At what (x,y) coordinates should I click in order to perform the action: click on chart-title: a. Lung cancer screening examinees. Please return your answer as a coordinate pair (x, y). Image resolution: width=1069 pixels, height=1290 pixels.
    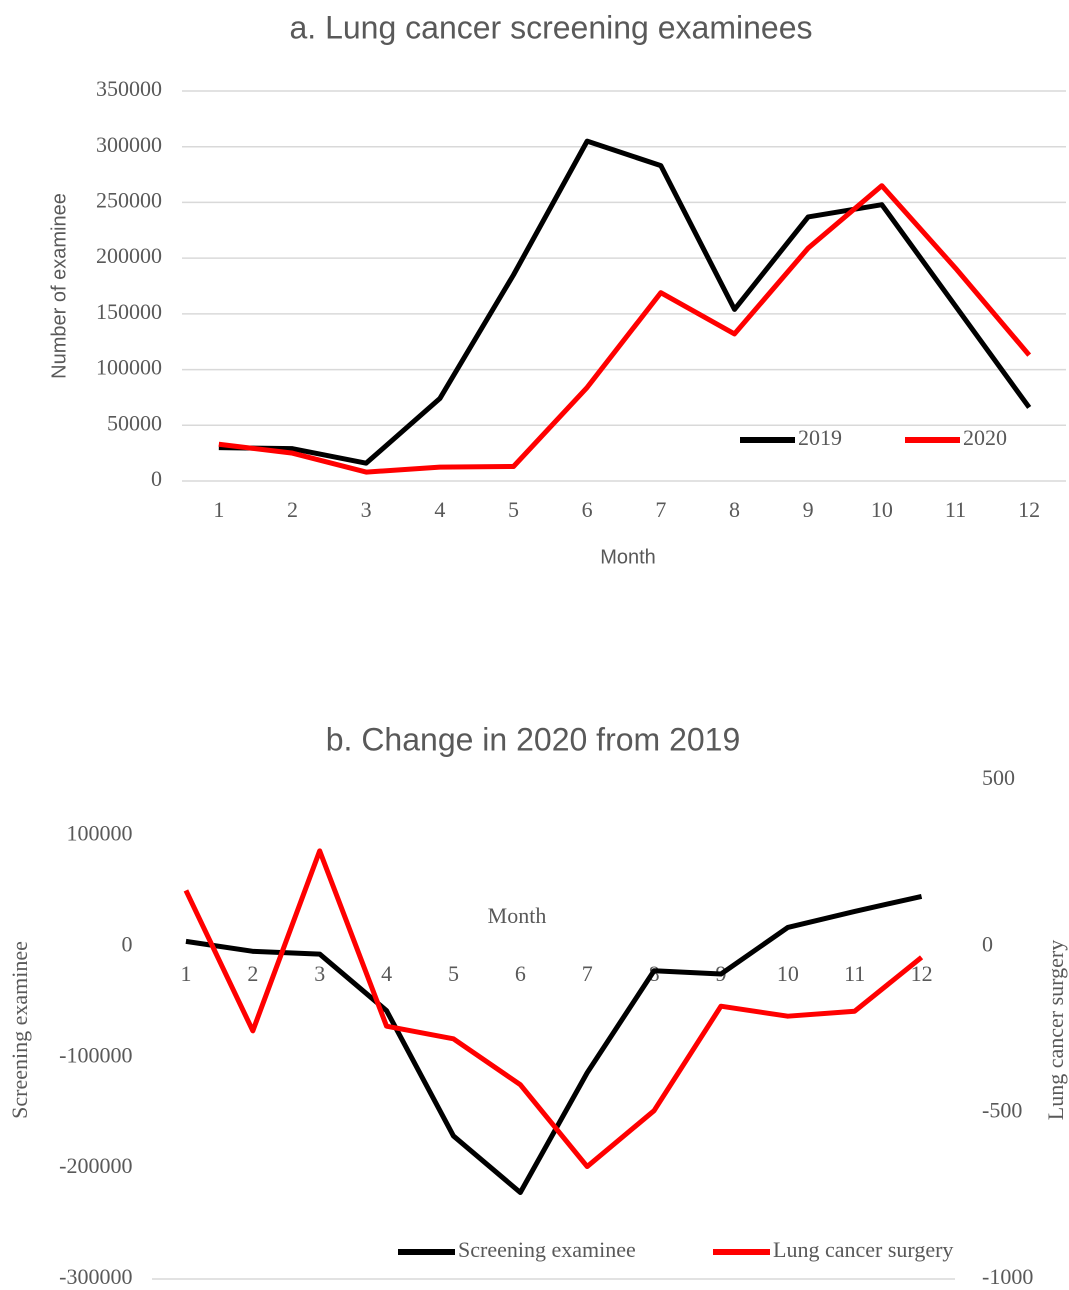
    Looking at the image, I should click on (551, 27).